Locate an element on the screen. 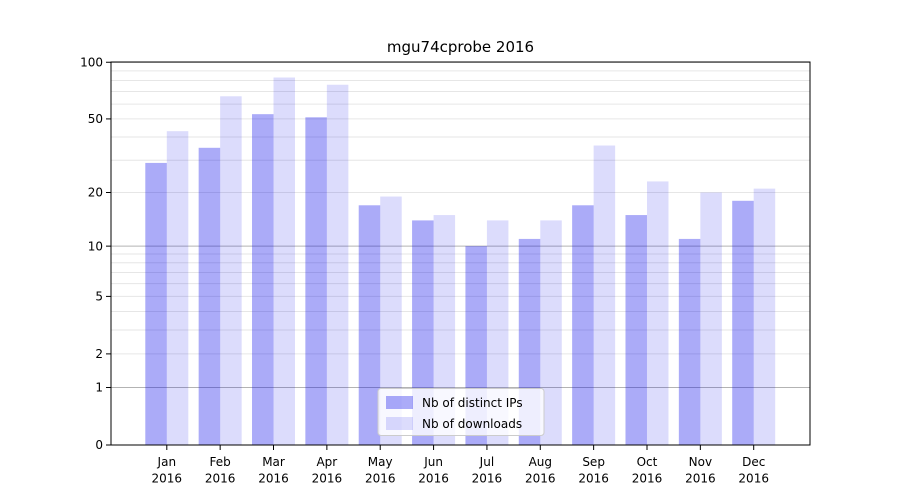  y-tick-label: 10 is located at coordinates (95, 246).